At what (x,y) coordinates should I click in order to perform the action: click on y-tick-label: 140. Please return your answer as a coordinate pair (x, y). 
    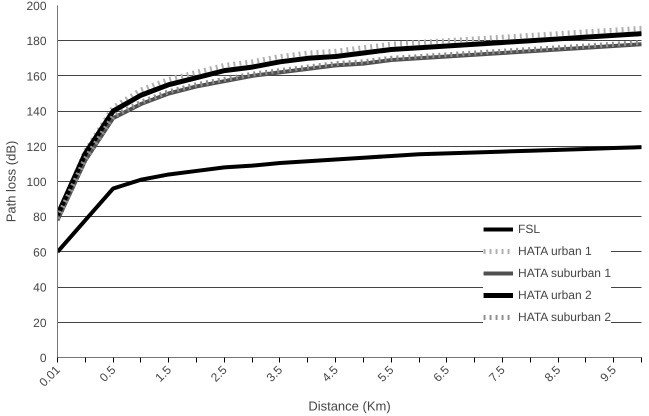
    Looking at the image, I should click on (36, 111).